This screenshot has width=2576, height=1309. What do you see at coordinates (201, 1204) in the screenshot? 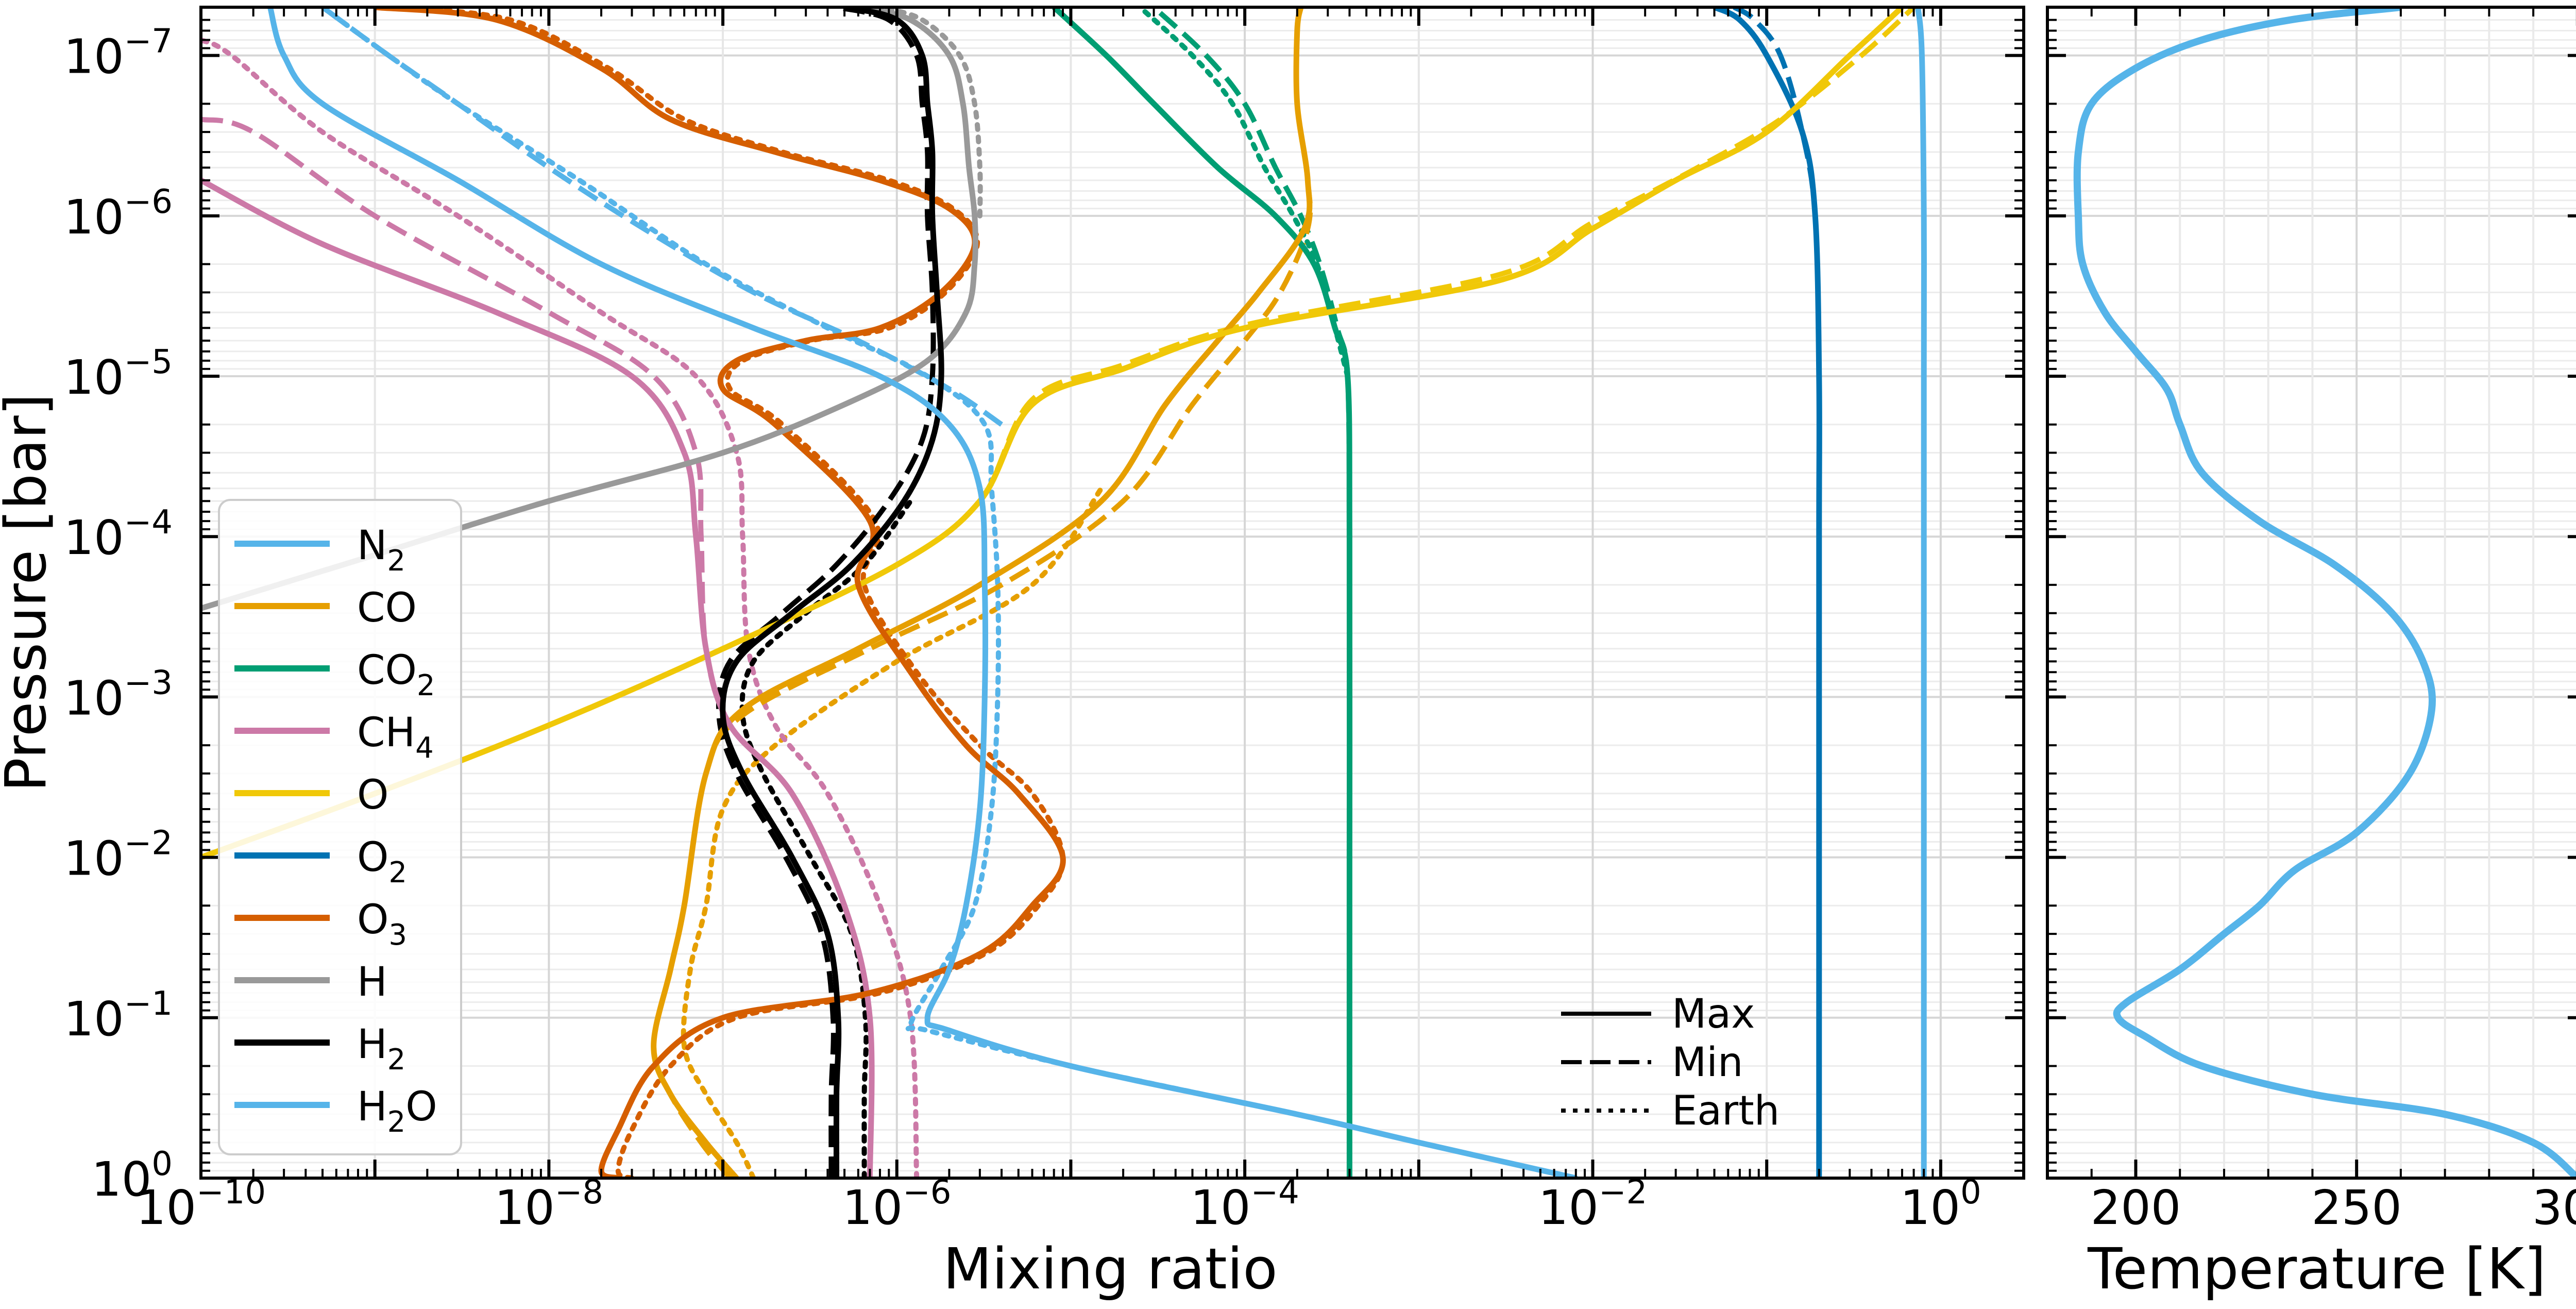
I see `x-tick-label: 10⁻¹⁰` at bounding box center [201, 1204].